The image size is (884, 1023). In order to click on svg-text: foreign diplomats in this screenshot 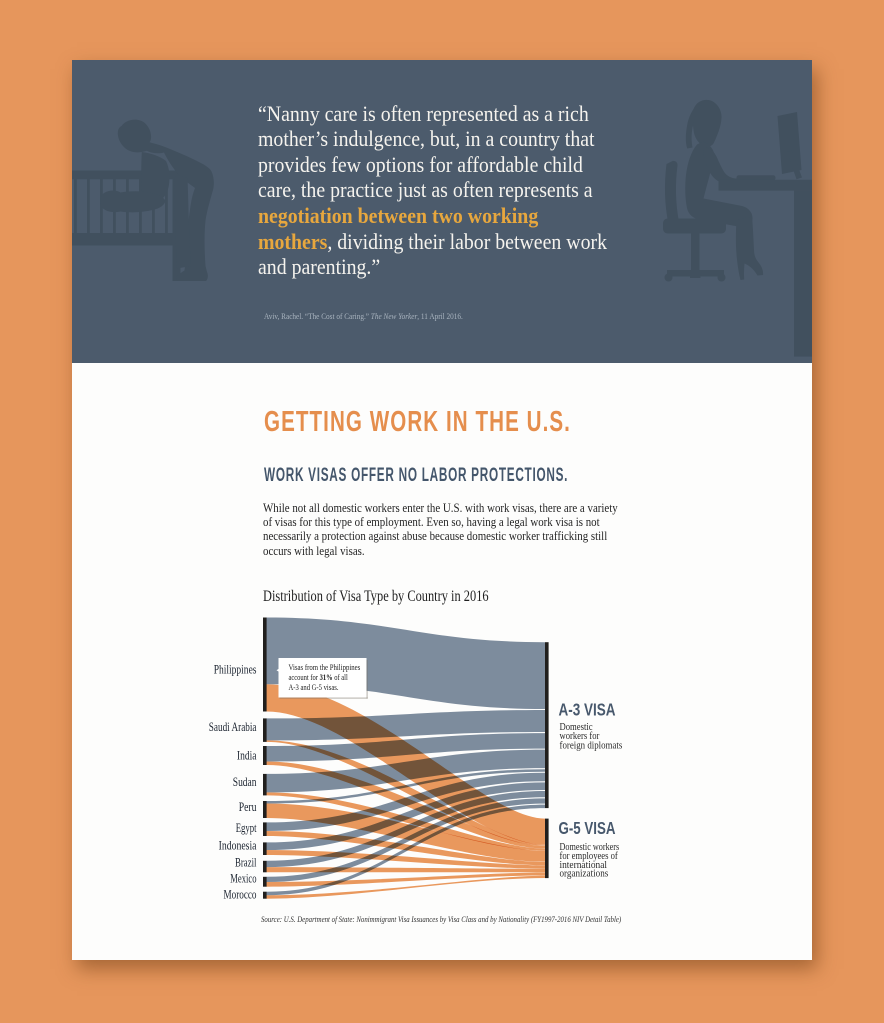, I will do `click(591, 746)`.